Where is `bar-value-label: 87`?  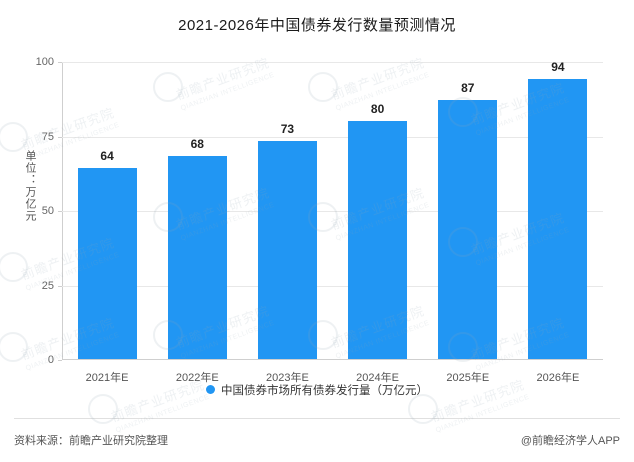
bar-value-label: 87 is located at coordinates (468, 87).